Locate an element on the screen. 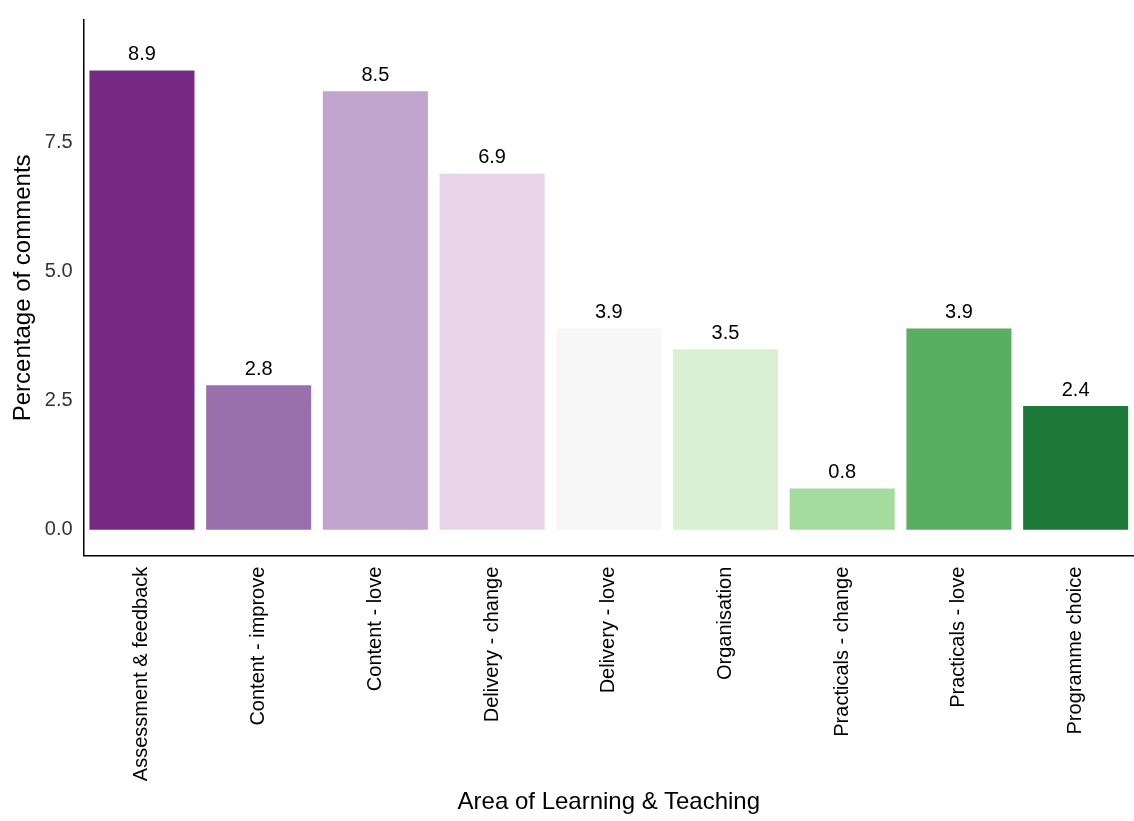 The height and width of the screenshot is (821, 1134). x-tick-label: Delivery - love is located at coordinates (607, 630).